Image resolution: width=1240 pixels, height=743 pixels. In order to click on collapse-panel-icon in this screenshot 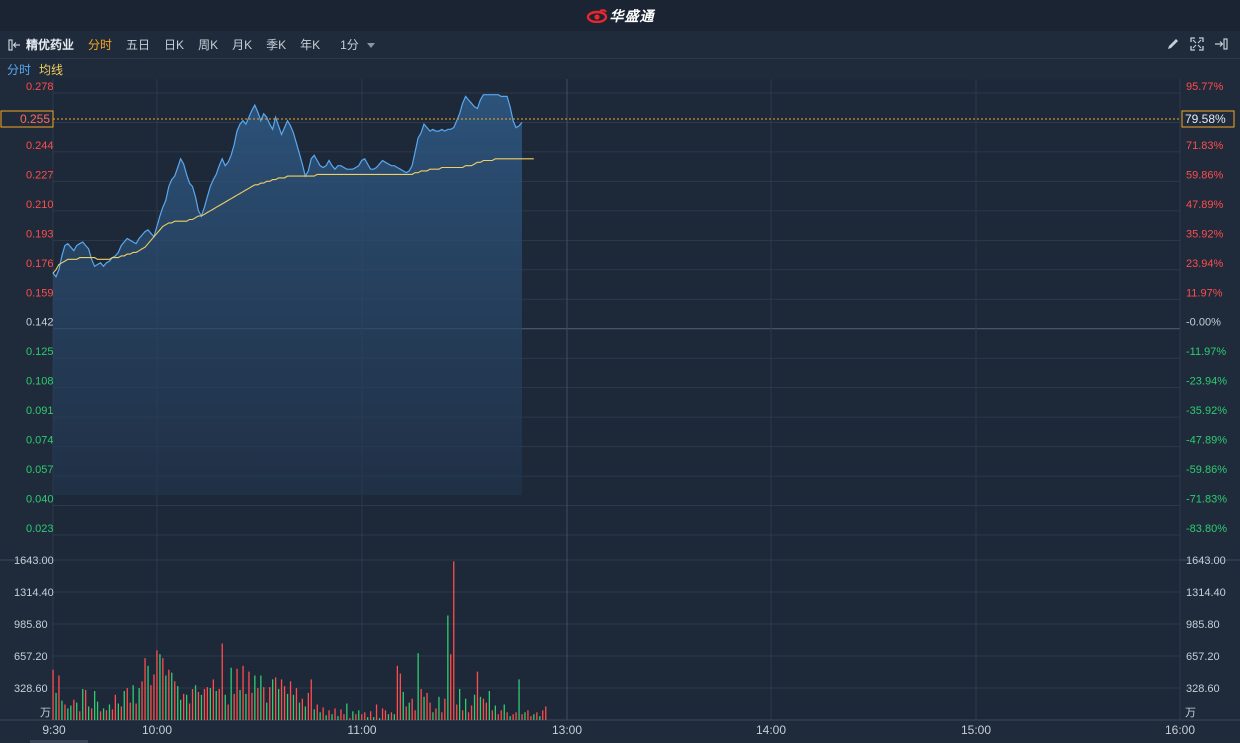, I will do `click(15, 45)`.